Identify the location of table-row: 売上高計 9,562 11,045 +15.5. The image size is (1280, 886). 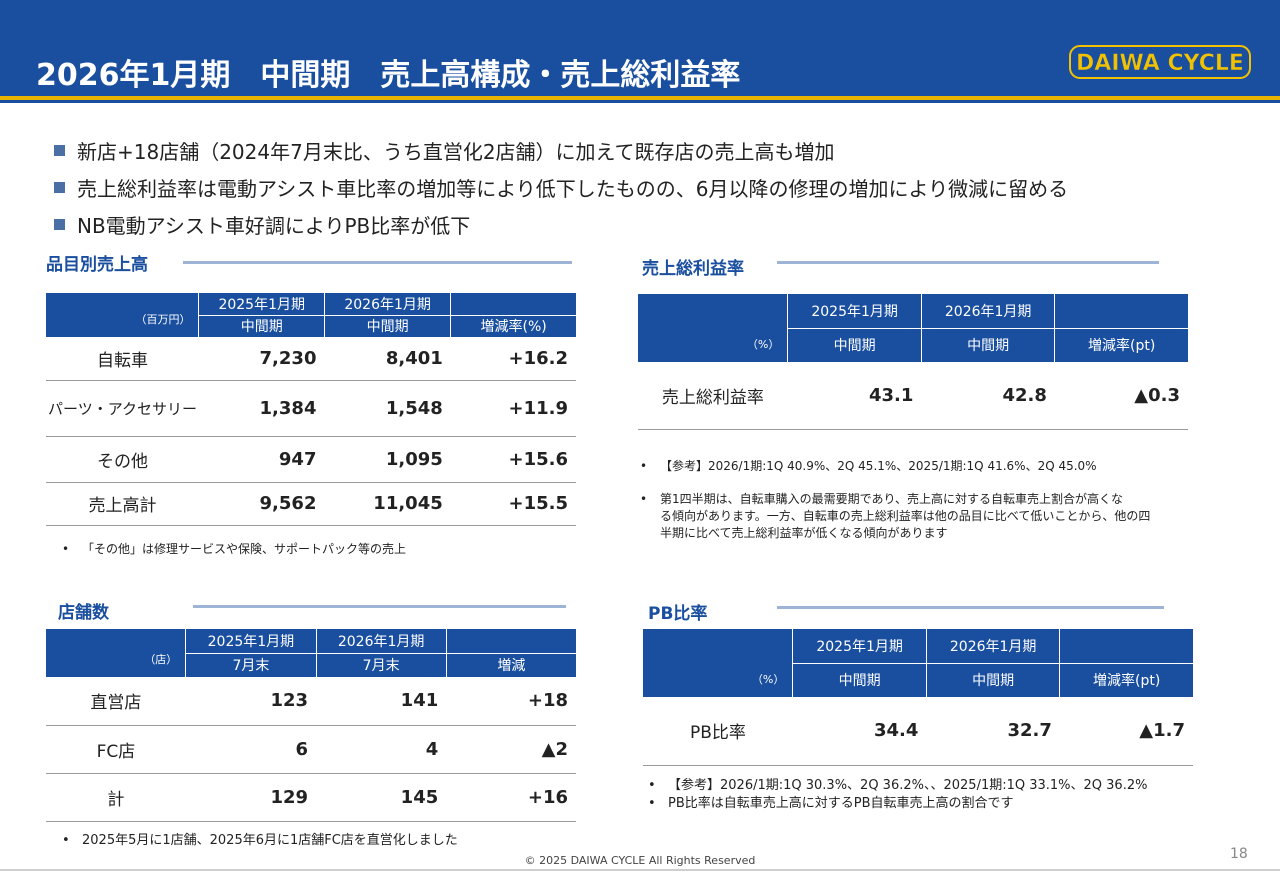
(311, 504).